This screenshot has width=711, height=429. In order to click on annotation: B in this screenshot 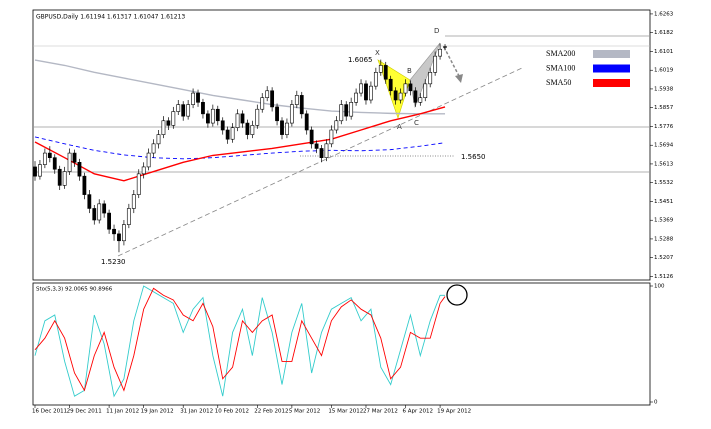, I will do `click(409, 71)`.